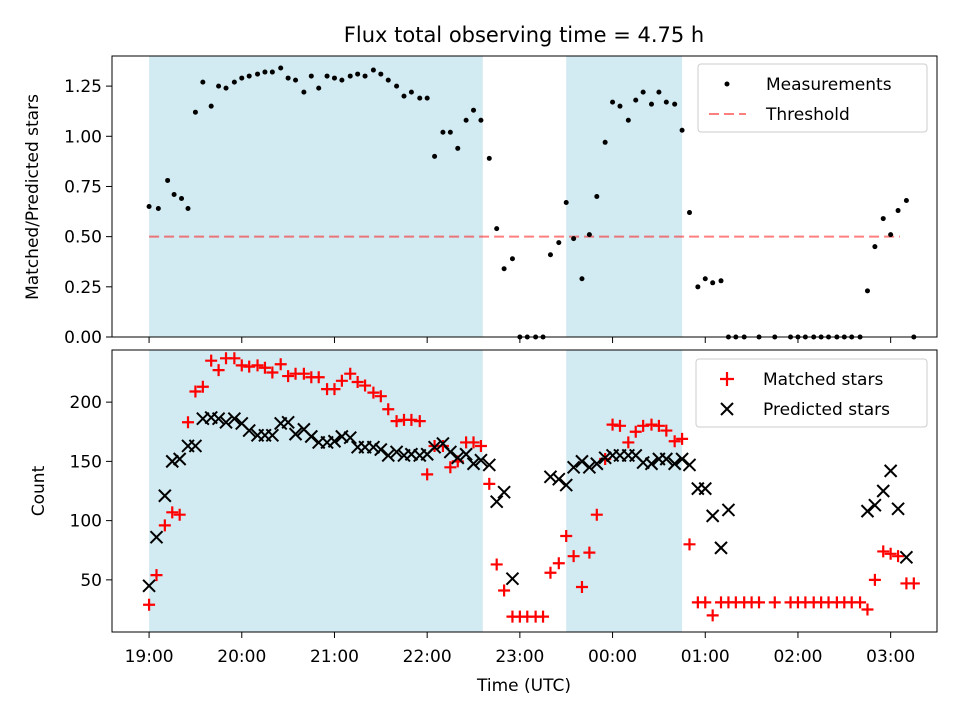 Image resolution: width=960 pixels, height=720 pixels. What do you see at coordinates (812, 98) in the screenshot?
I see `top-legend-box` at bounding box center [812, 98].